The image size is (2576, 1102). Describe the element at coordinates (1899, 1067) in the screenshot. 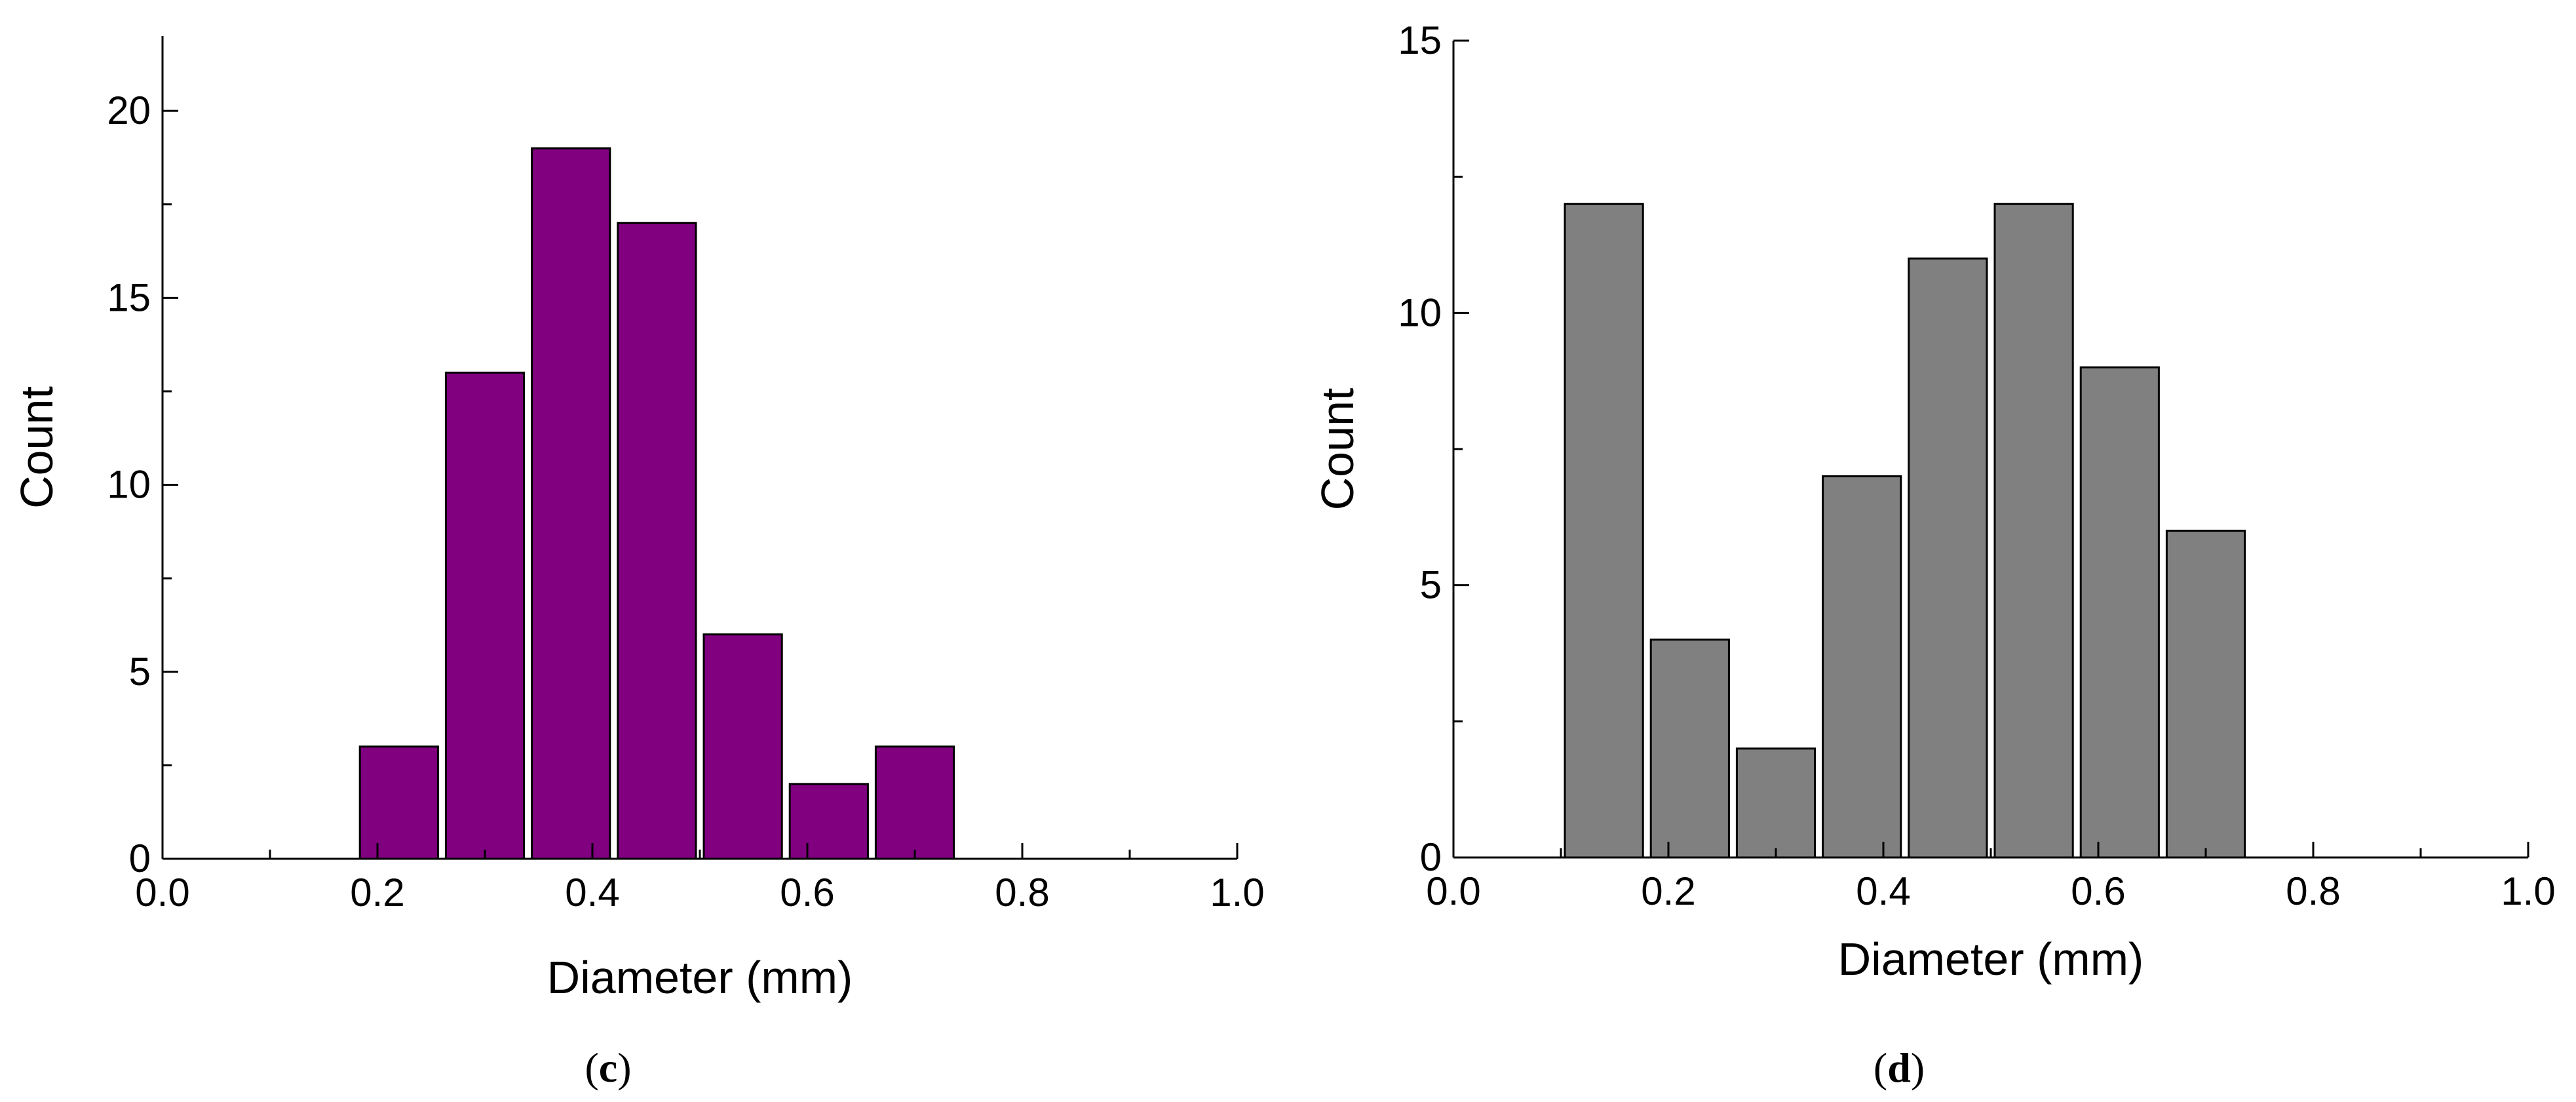

I see `panel-label: (d)` at that location.